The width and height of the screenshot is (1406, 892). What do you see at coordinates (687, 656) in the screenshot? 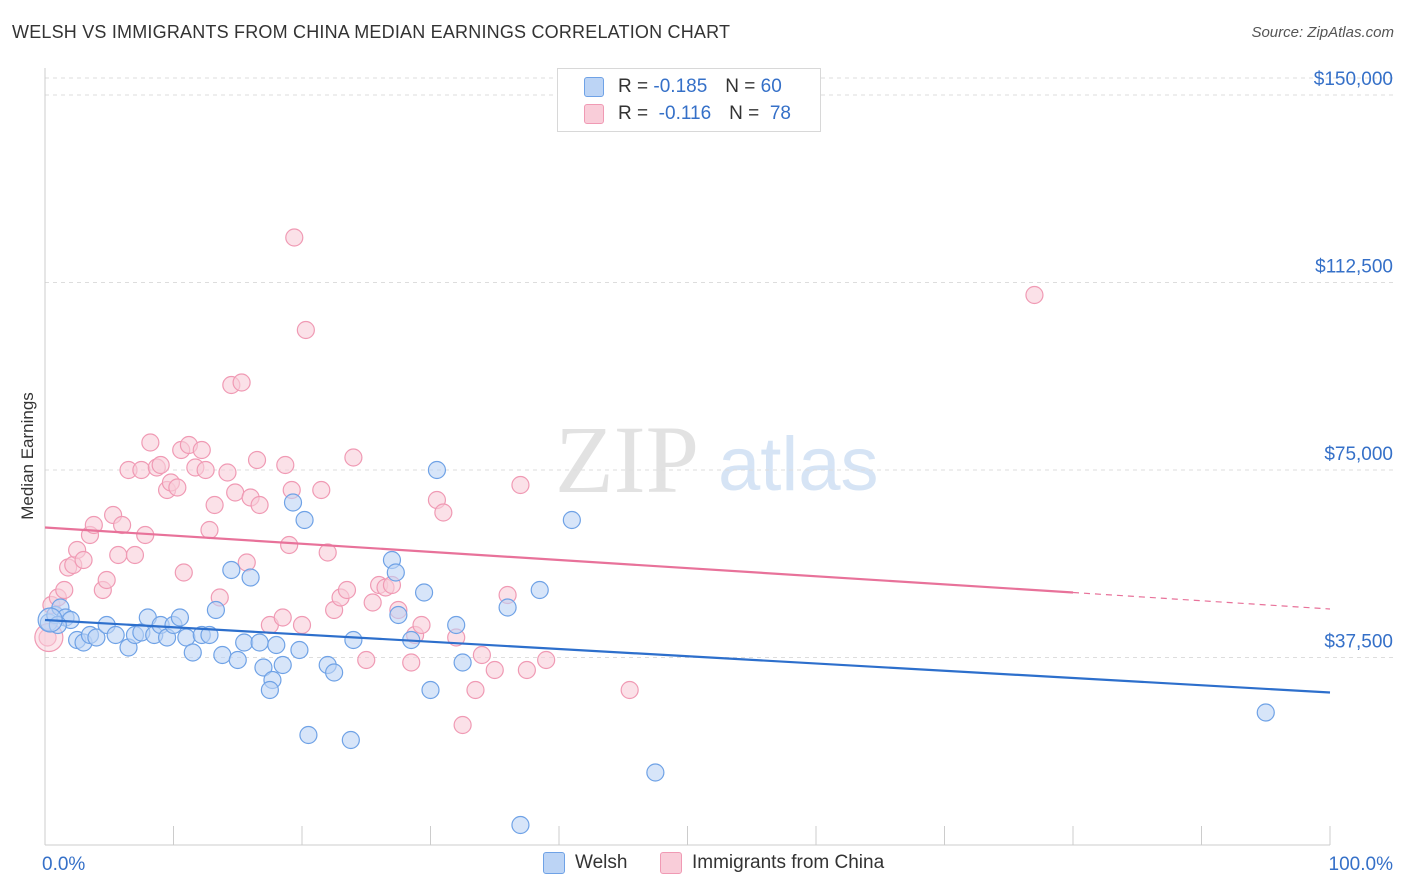
I see `welsh-trend-line` at bounding box center [687, 656].